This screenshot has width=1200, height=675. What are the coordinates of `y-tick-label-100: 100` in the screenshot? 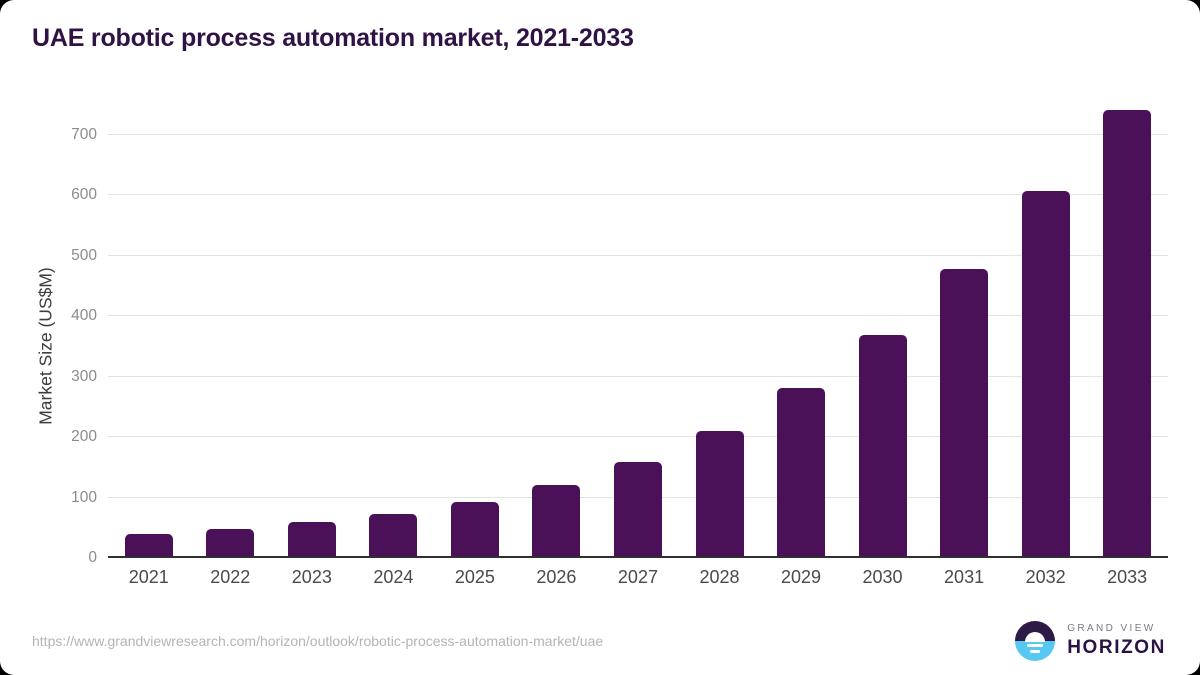 It's located at (84, 497).